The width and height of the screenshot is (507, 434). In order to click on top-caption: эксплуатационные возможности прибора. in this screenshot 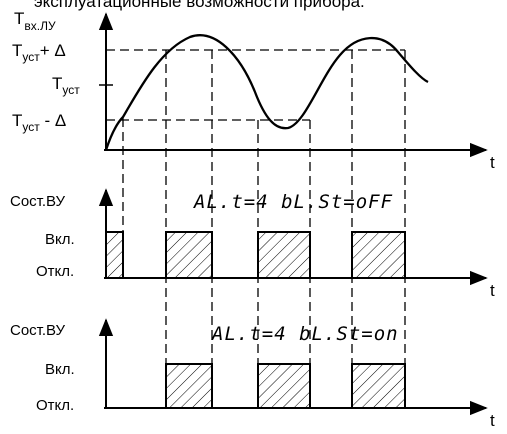, I will do `click(199, 5)`.